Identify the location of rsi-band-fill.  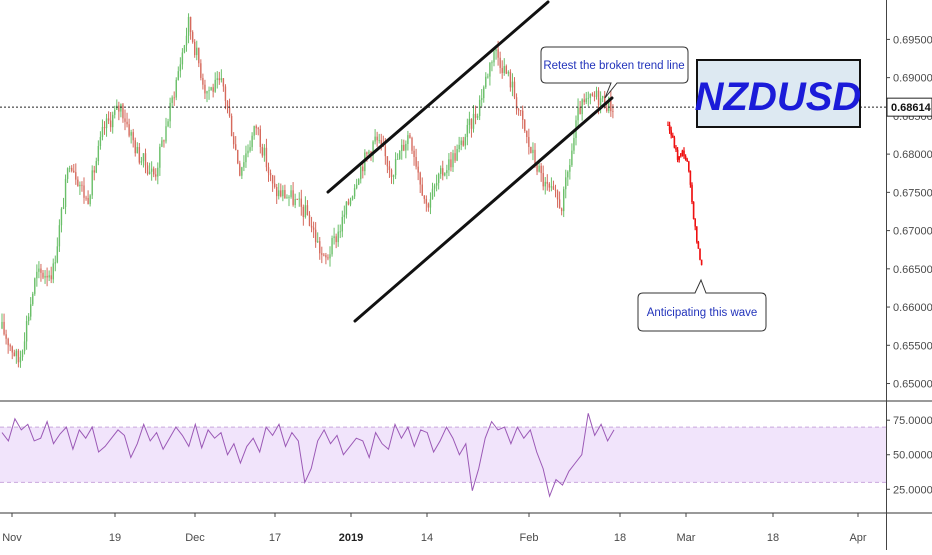
(443, 455).